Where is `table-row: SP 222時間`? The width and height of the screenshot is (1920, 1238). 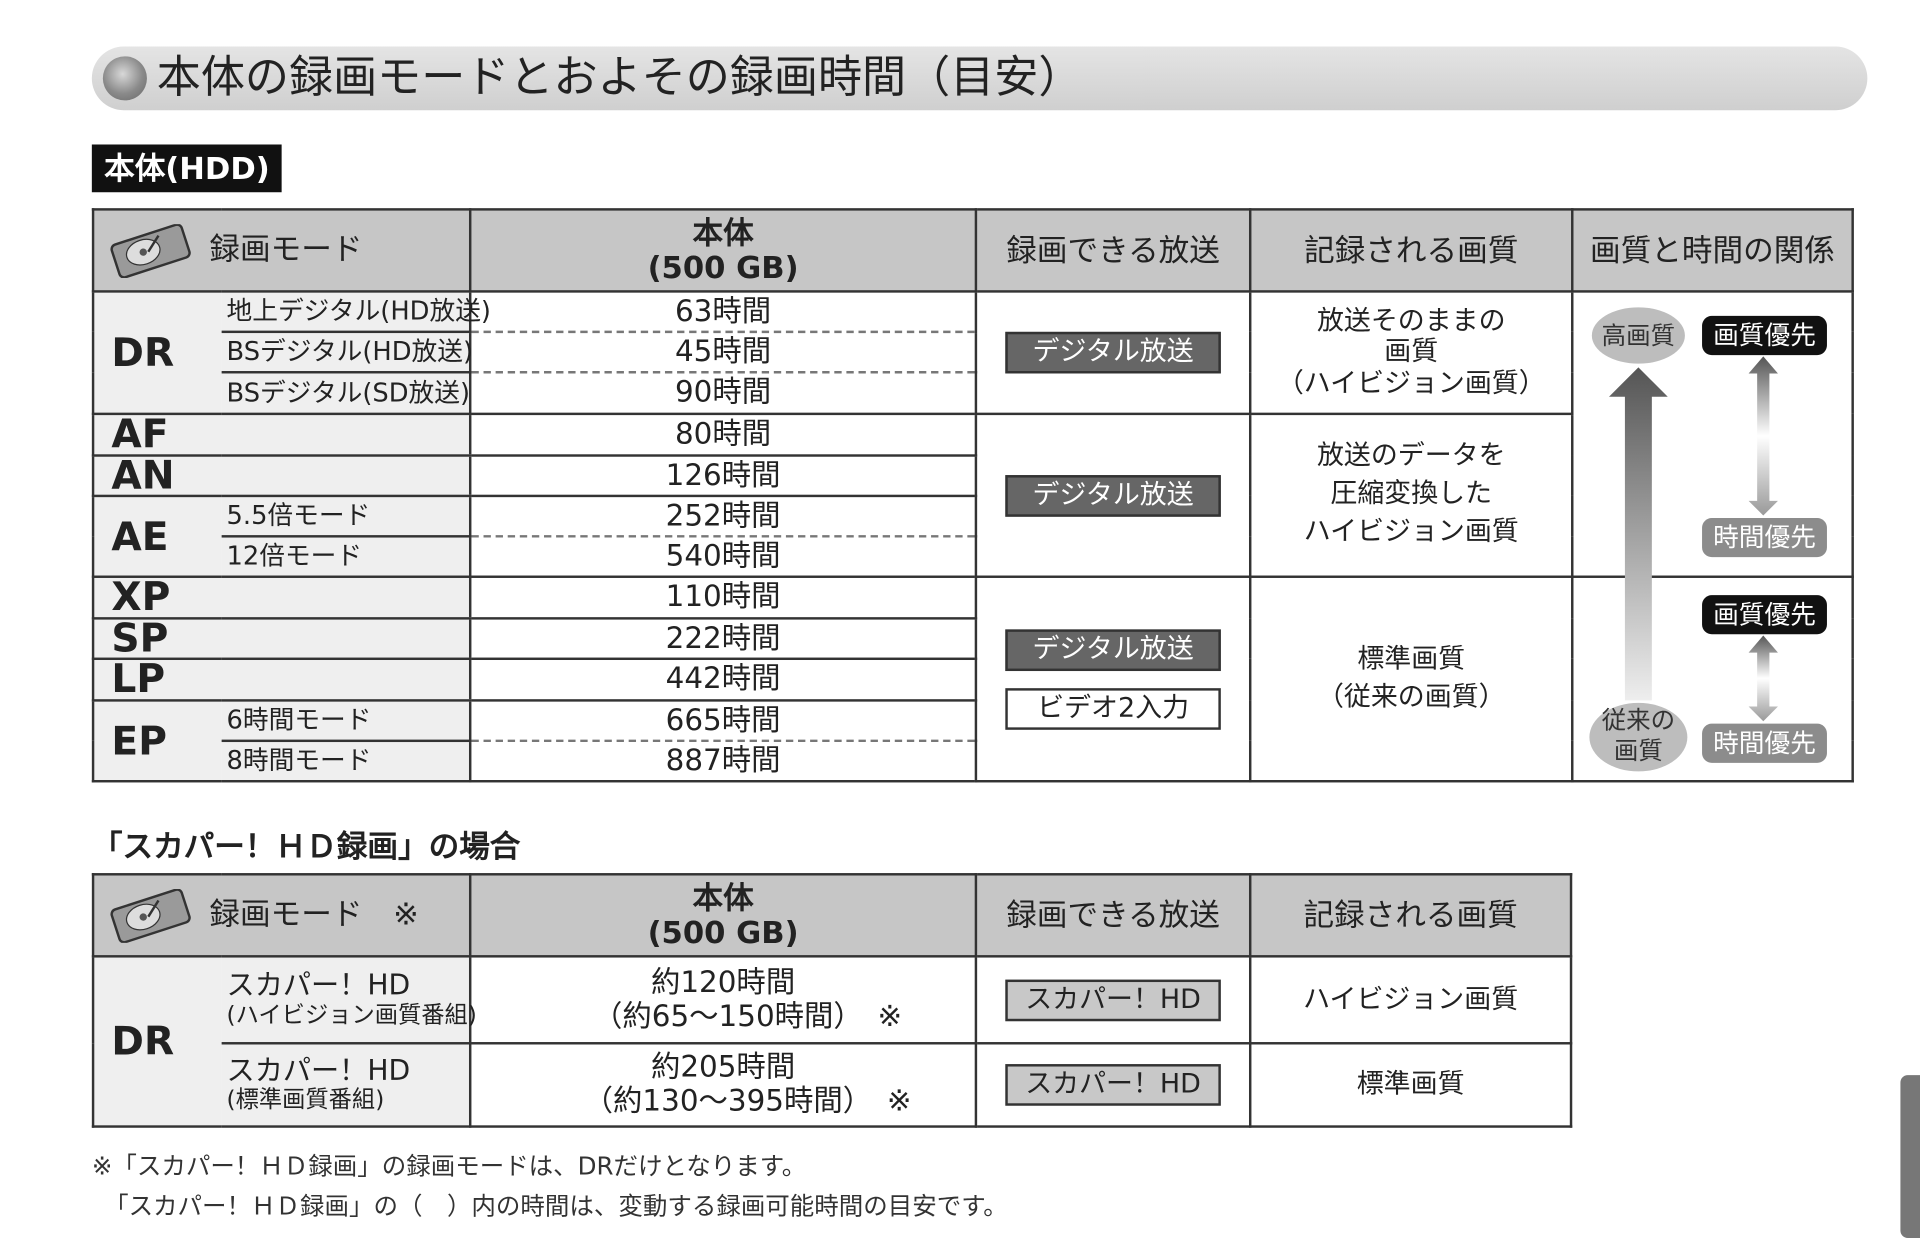 table-row: SP 222時間 is located at coordinates (972, 639).